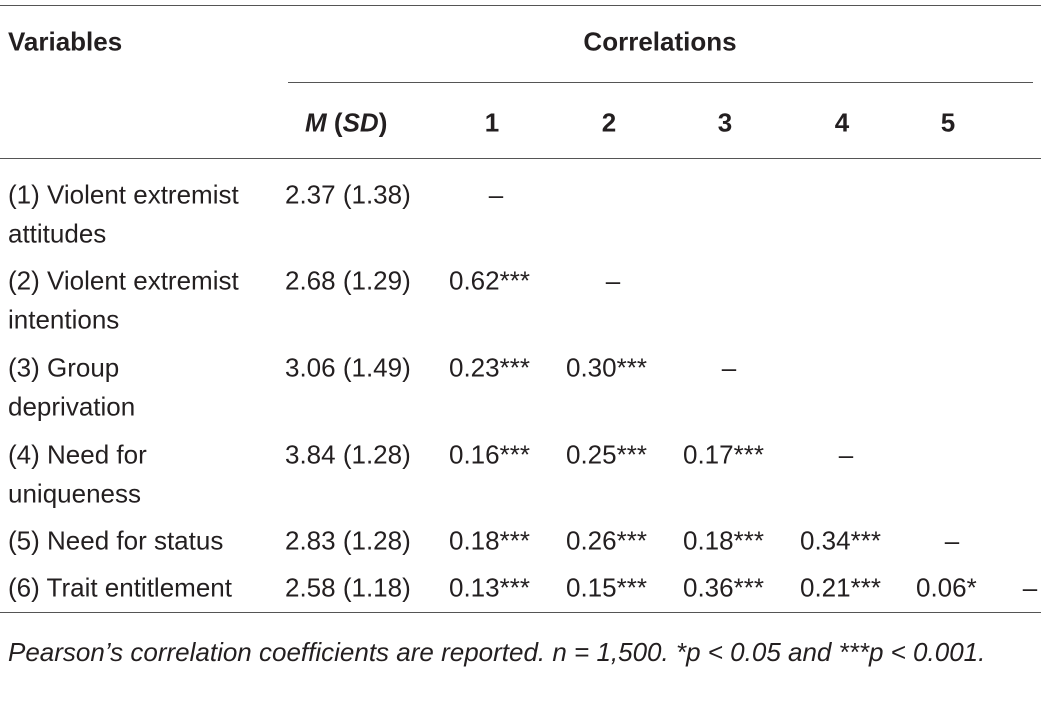 This screenshot has height=710, width=1041. Describe the element at coordinates (348, 587) in the screenshot. I see `row-mean: 2.58 (1.18)` at that location.